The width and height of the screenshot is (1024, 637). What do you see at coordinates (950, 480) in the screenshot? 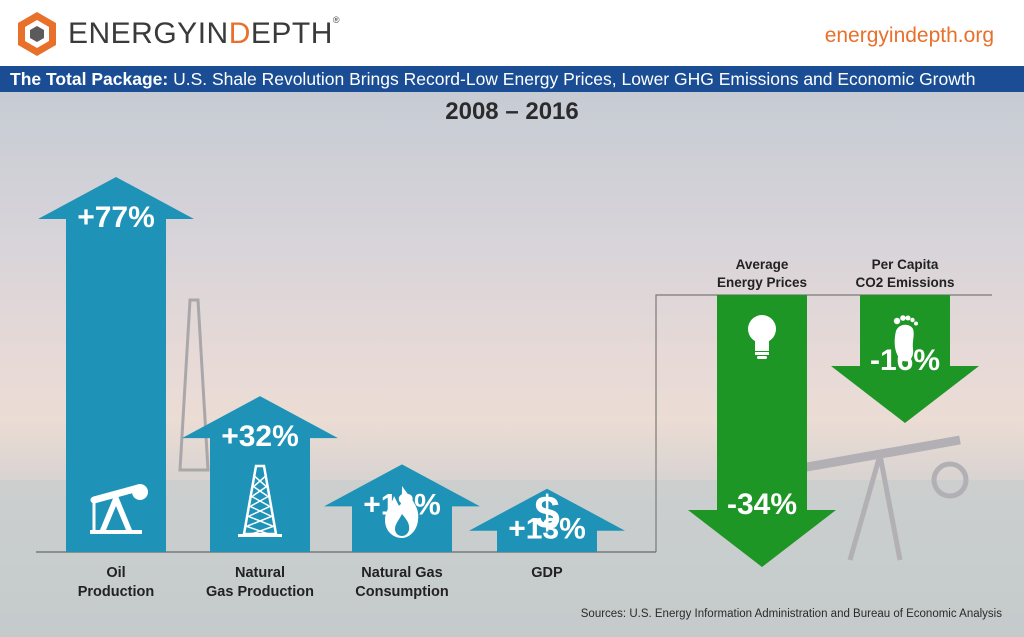
I see `pumpjack-wheel` at bounding box center [950, 480].